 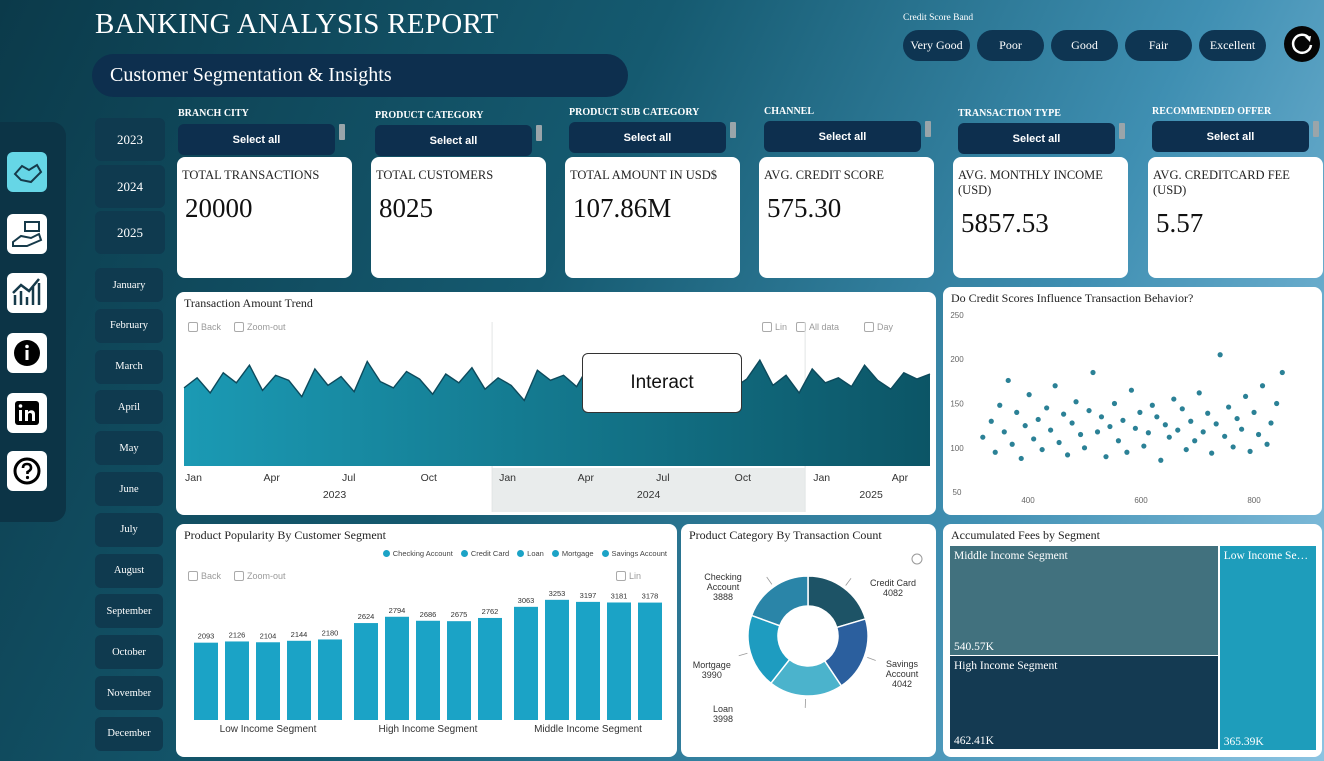 What do you see at coordinates (1212, 111) in the screenshot?
I see `filter-label: RECOMMENDED OFFER` at bounding box center [1212, 111].